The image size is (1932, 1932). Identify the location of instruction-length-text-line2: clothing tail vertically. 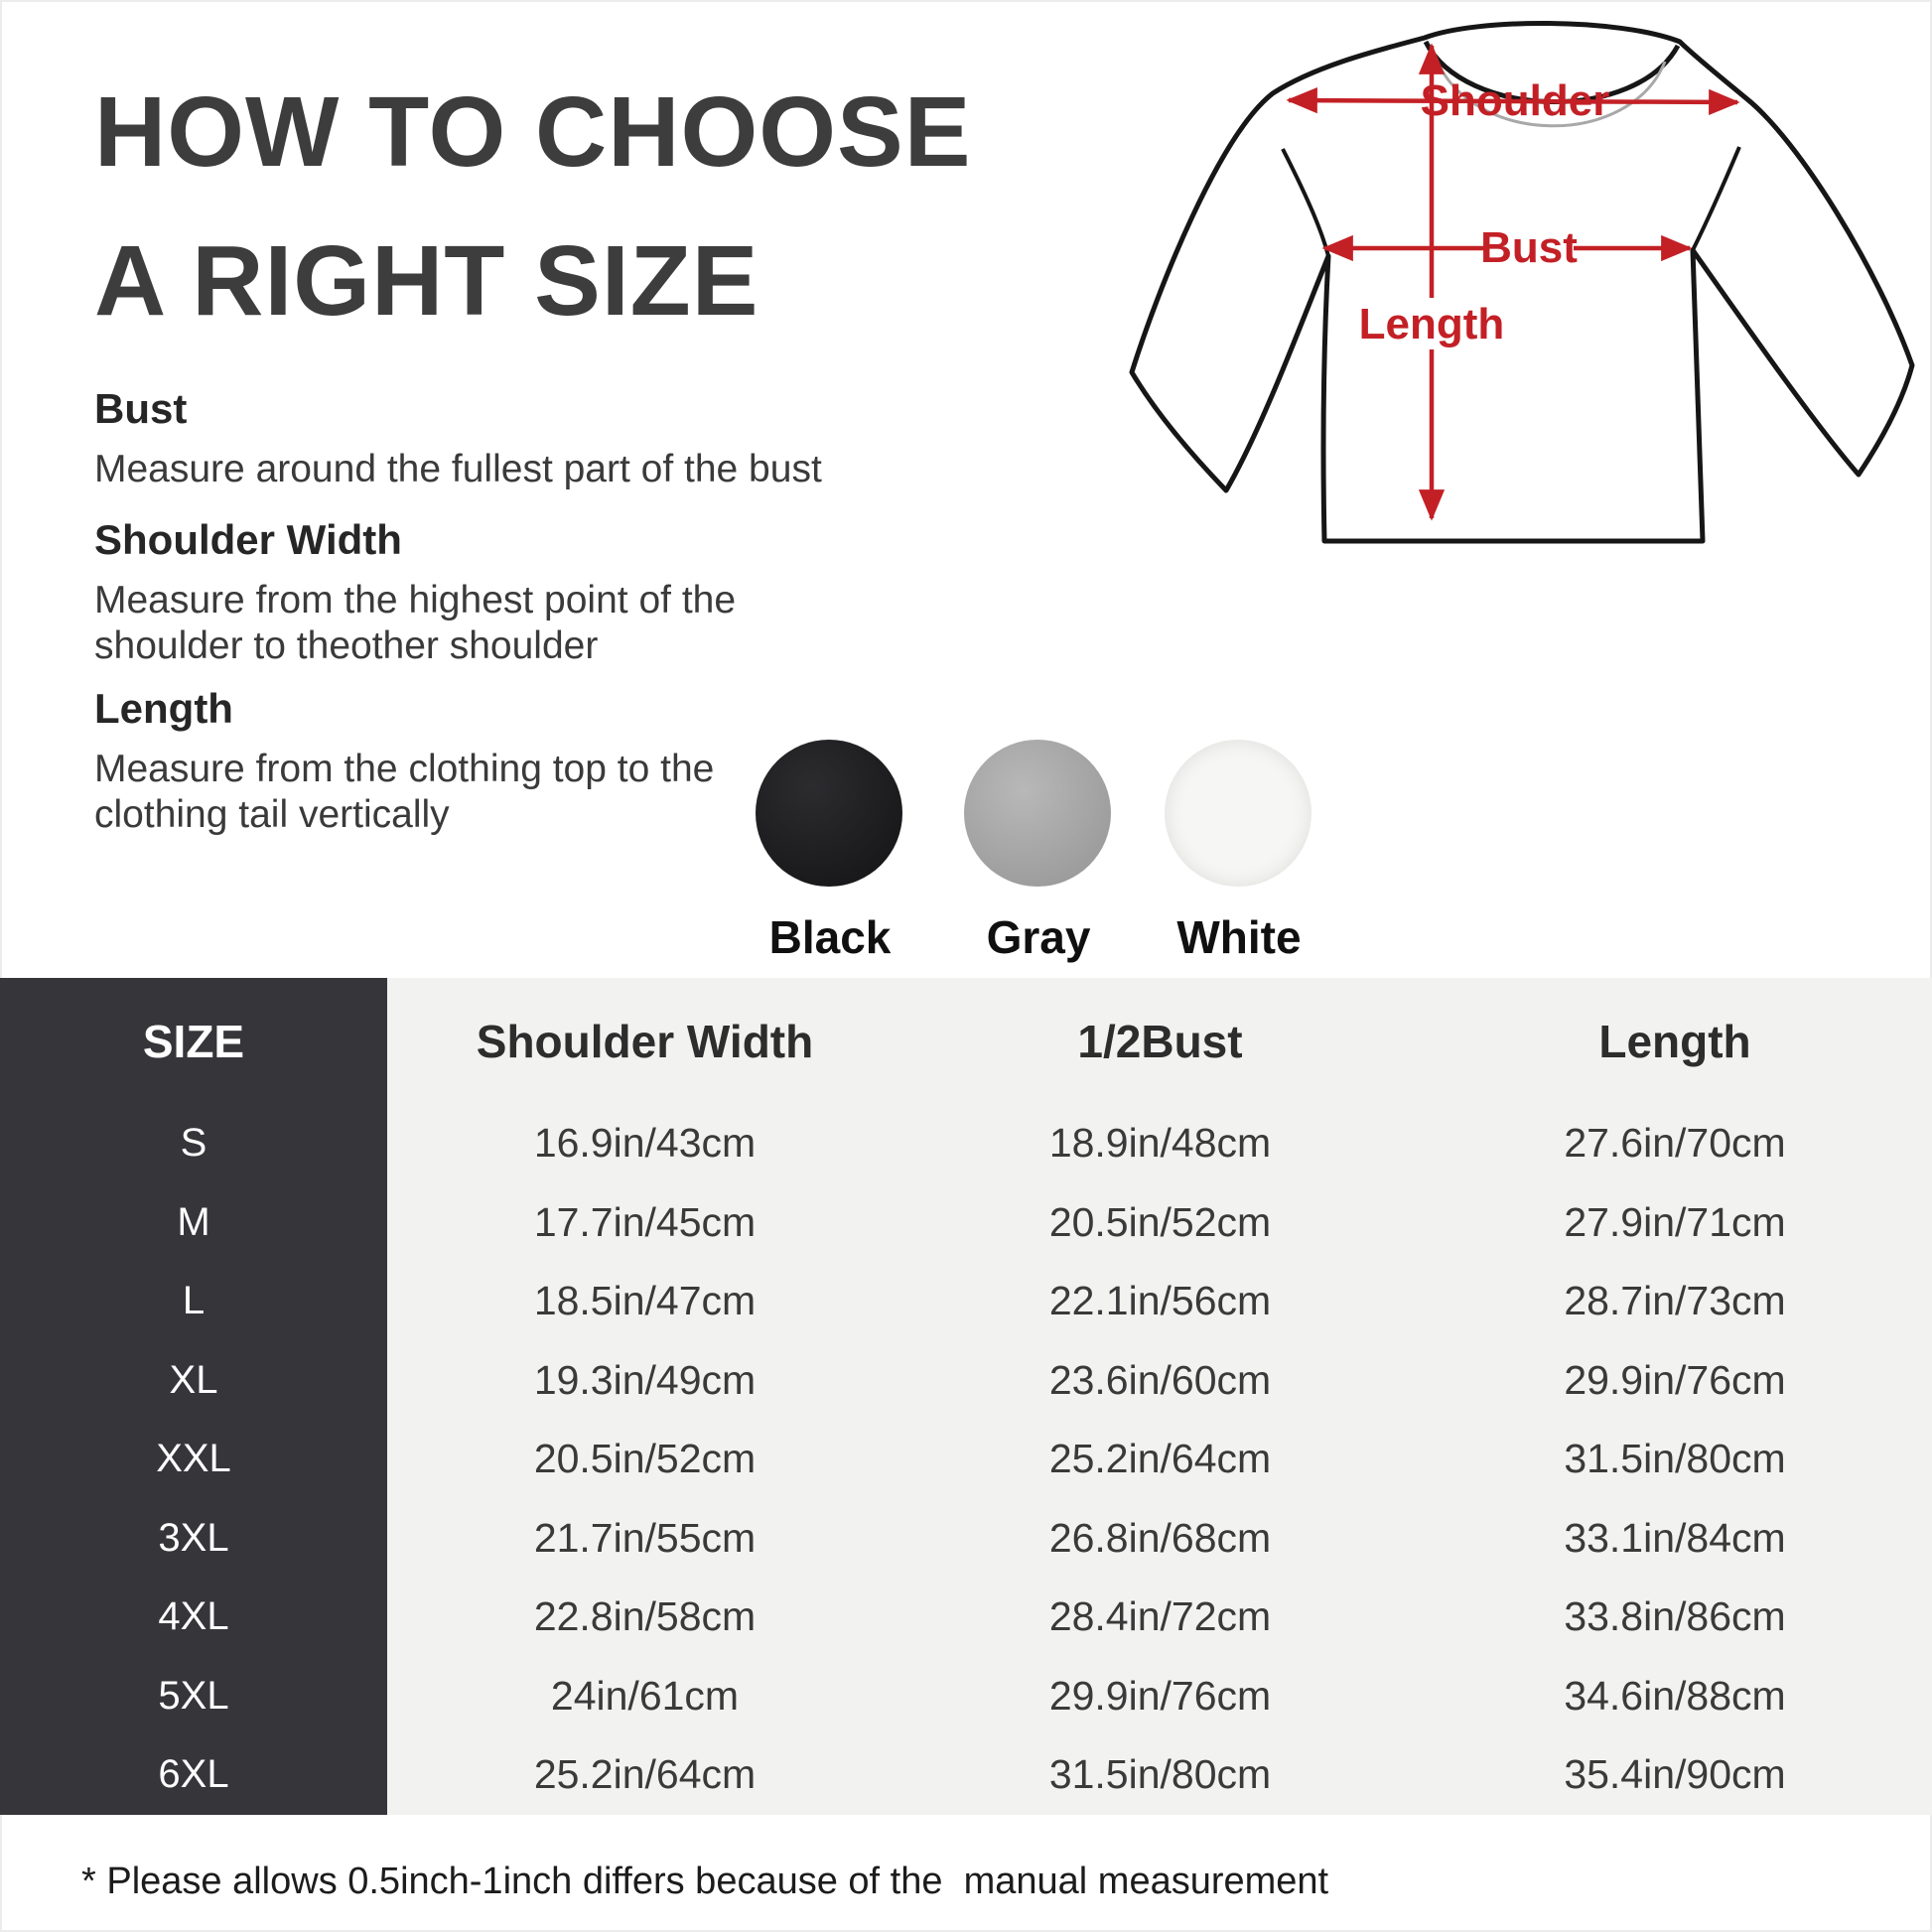
(272, 814).